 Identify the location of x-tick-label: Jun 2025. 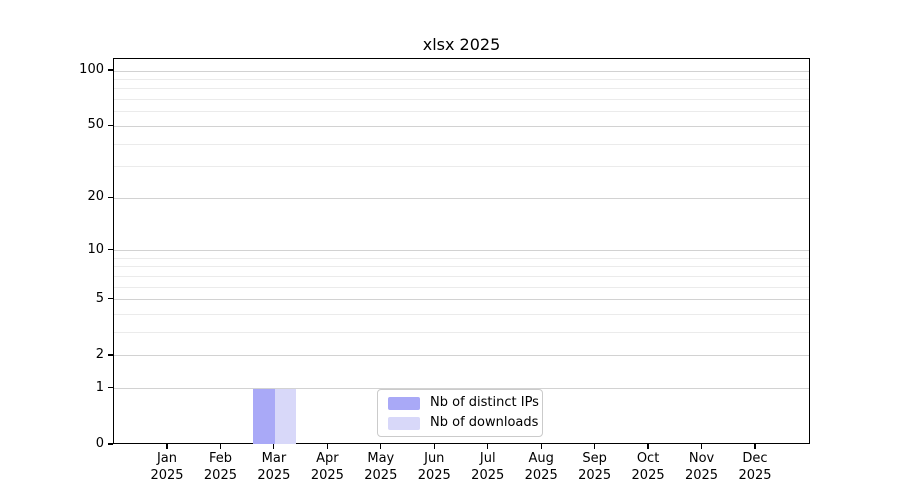
(434, 467).